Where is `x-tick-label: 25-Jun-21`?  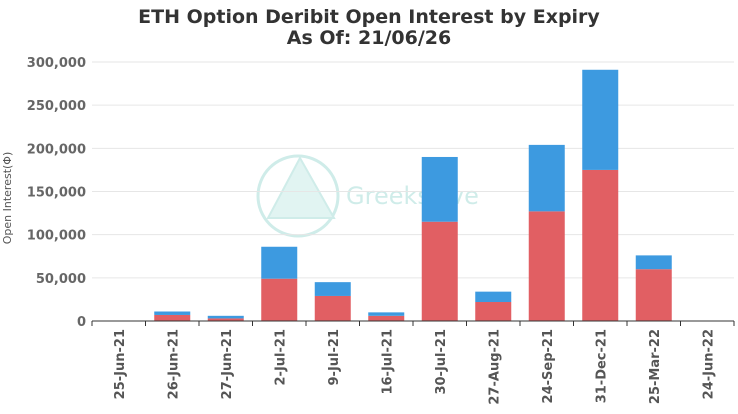
x-tick-label: 25-Jun-21 is located at coordinates (120, 364).